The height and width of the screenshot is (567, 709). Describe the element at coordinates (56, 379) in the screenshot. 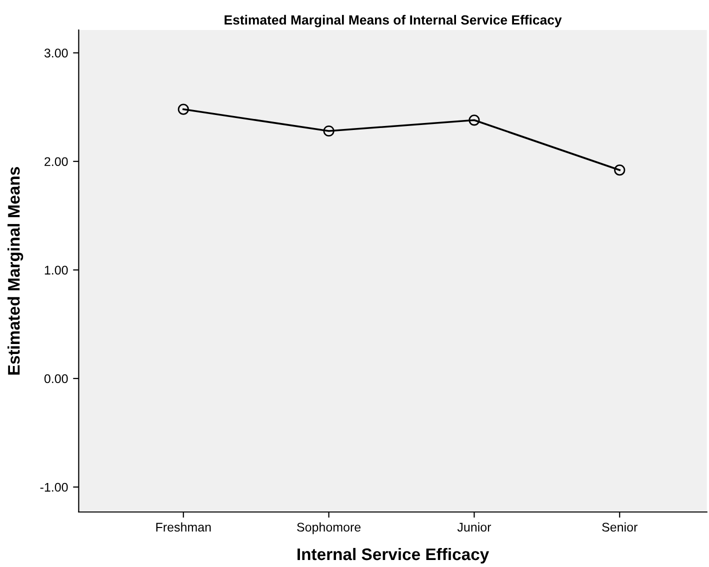

I see `y-tick-label: 0.00` at that location.